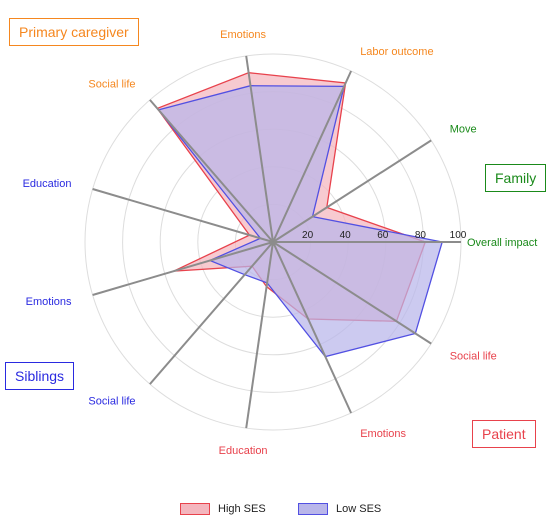  What do you see at coordinates (346, 235) in the screenshot?
I see `radial-tick-label: 40` at bounding box center [346, 235].